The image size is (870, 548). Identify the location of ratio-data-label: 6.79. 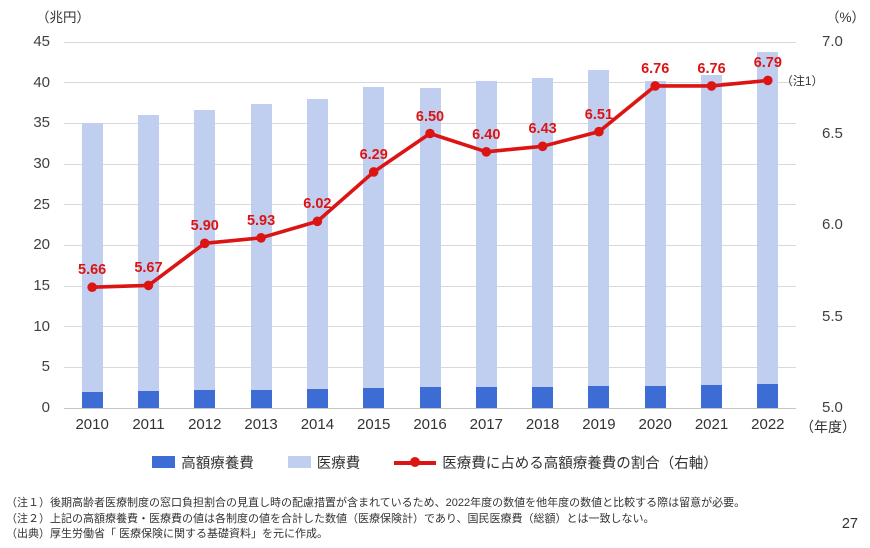
(767, 63).